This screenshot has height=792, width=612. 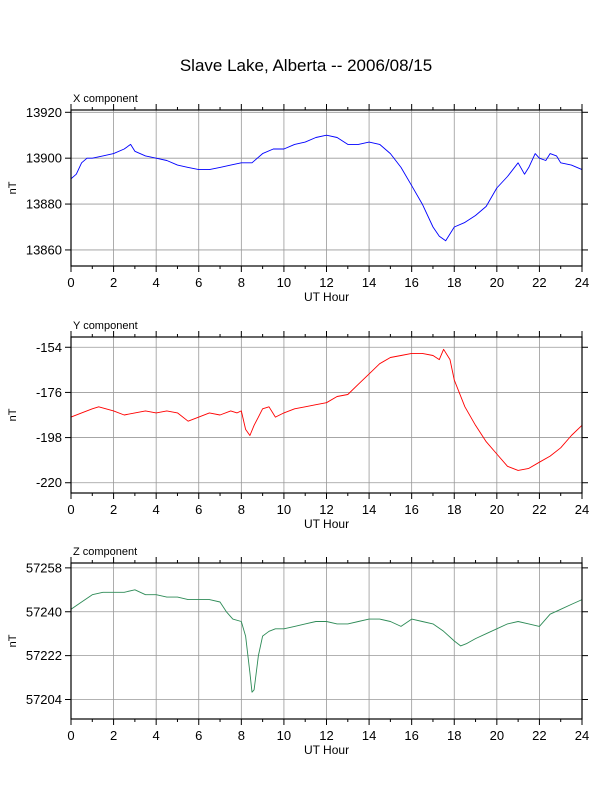 I want to click on y-tick-label: 13880, so click(x=44, y=204).